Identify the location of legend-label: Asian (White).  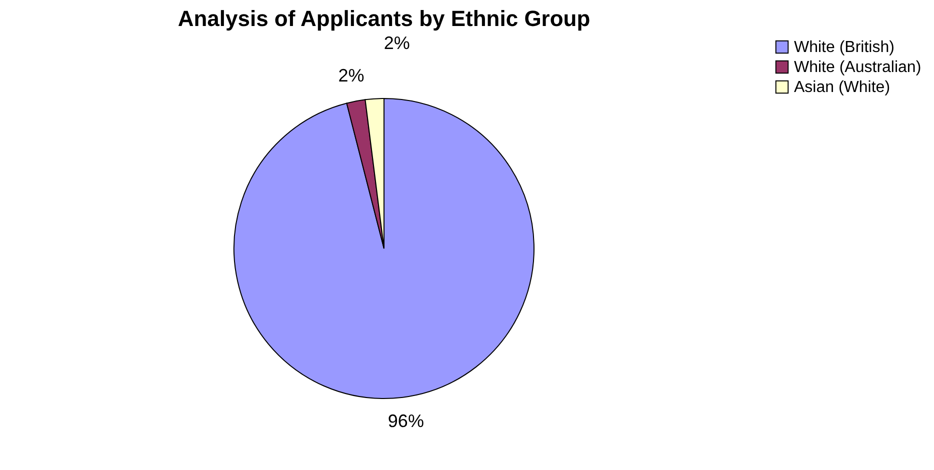
(842, 87).